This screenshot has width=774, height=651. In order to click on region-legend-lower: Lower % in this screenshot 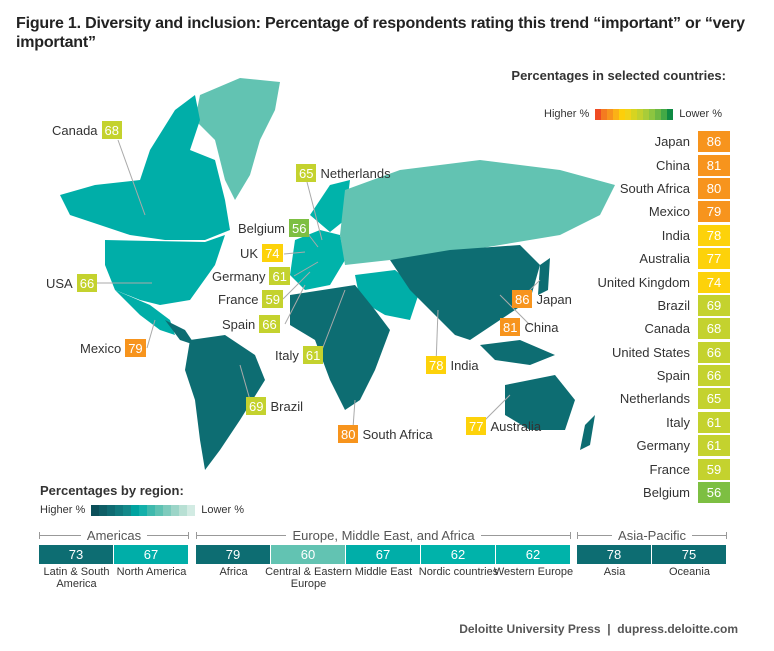, I will do `click(223, 510)`.